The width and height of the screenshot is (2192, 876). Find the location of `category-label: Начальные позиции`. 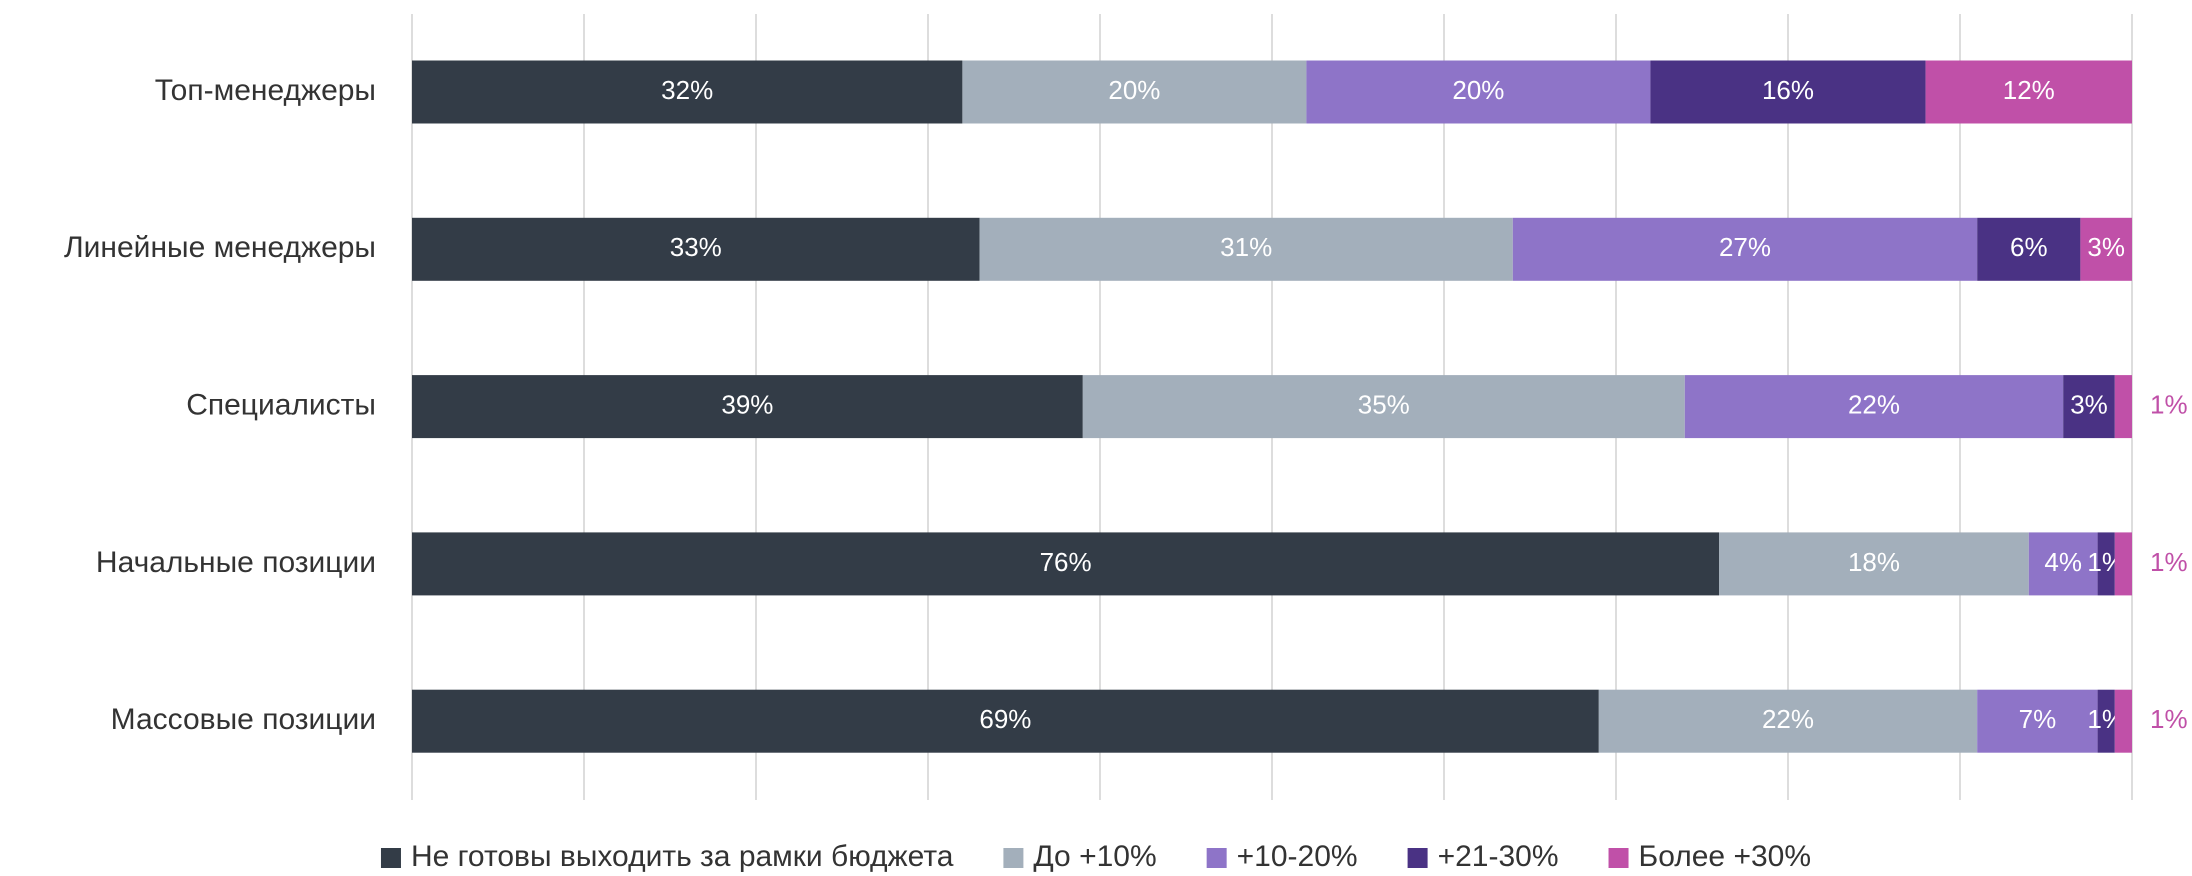

category-label: Начальные позиции is located at coordinates (236, 562).